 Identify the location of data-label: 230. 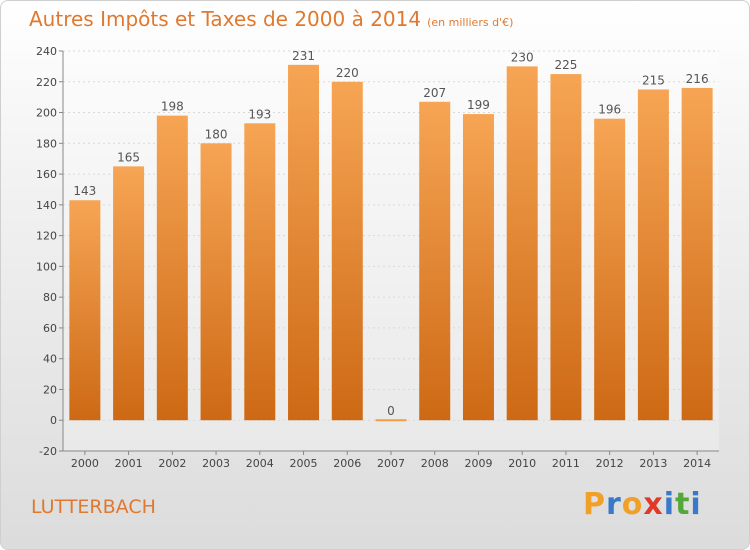
(522, 57).